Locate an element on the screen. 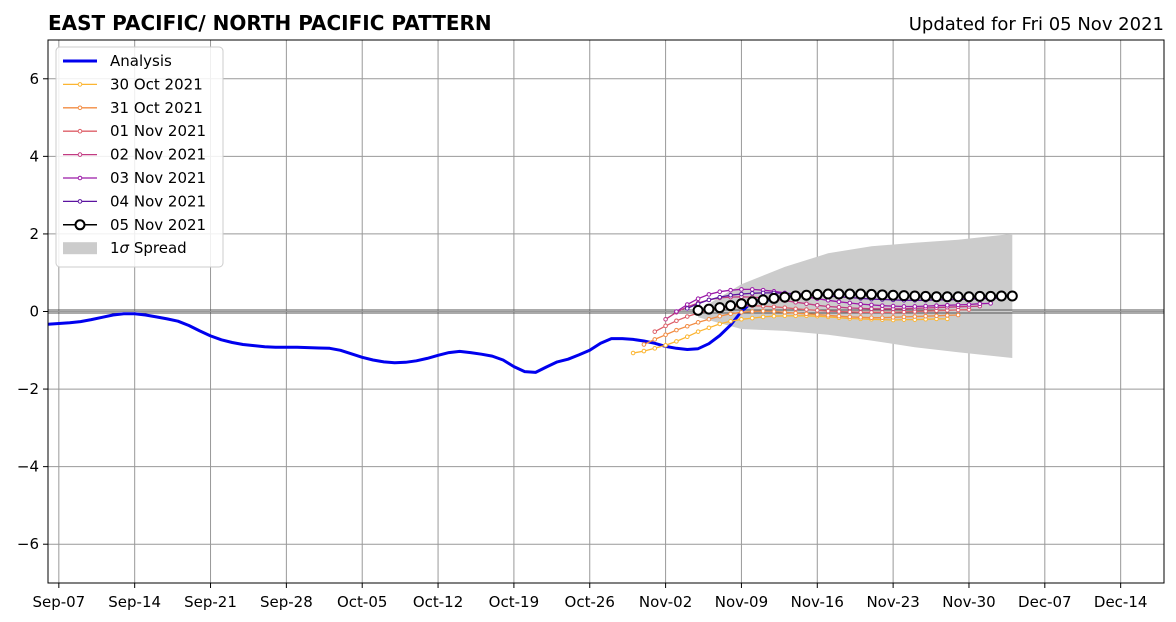  legend-entry-spread: 1σ Spread is located at coordinates (125, 248).